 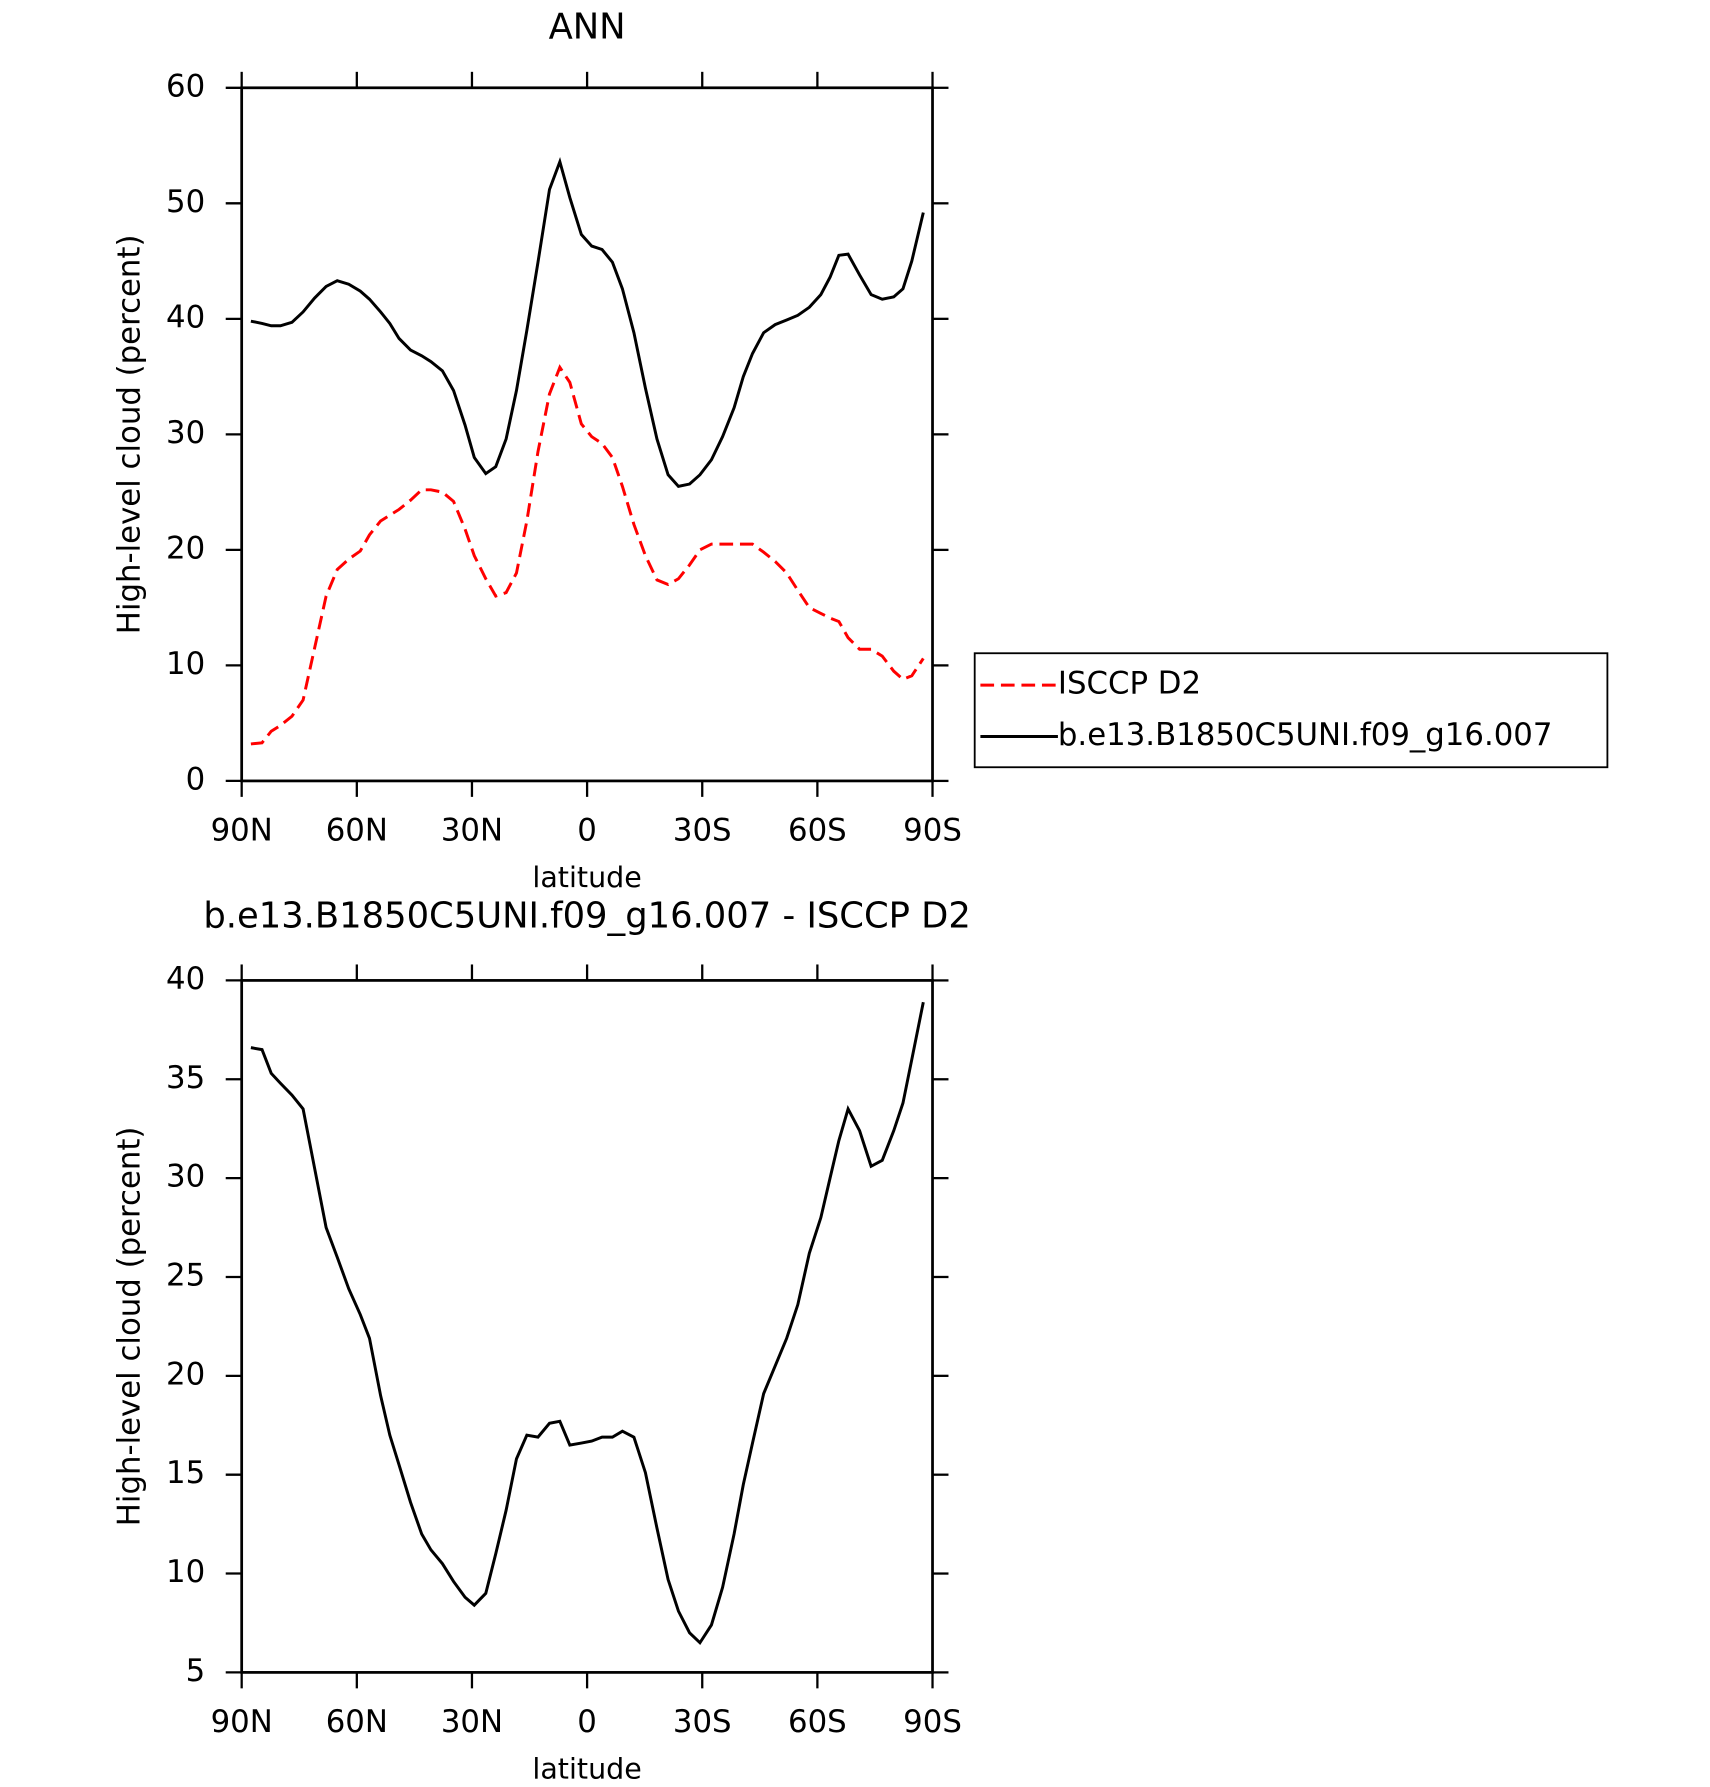 I want to click on legend-label: ISCCP D2, so click(x=1129, y=684).